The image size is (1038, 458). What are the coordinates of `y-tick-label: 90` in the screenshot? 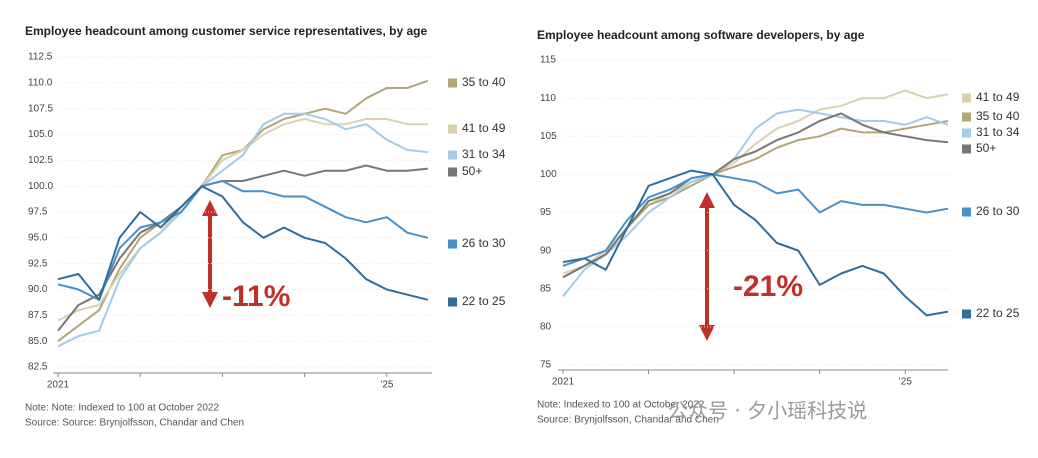 It's located at (546, 250).